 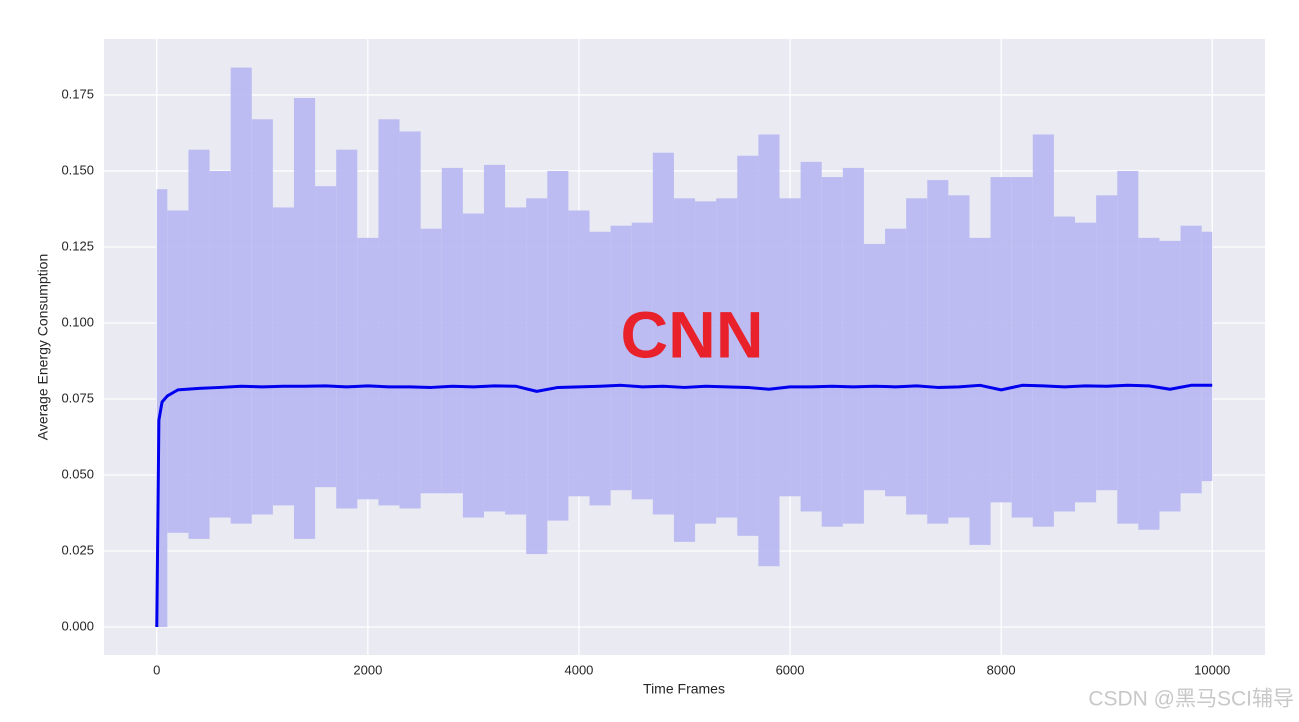 What do you see at coordinates (790, 669) in the screenshot?
I see `x-tick-label: 6000` at bounding box center [790, 669].